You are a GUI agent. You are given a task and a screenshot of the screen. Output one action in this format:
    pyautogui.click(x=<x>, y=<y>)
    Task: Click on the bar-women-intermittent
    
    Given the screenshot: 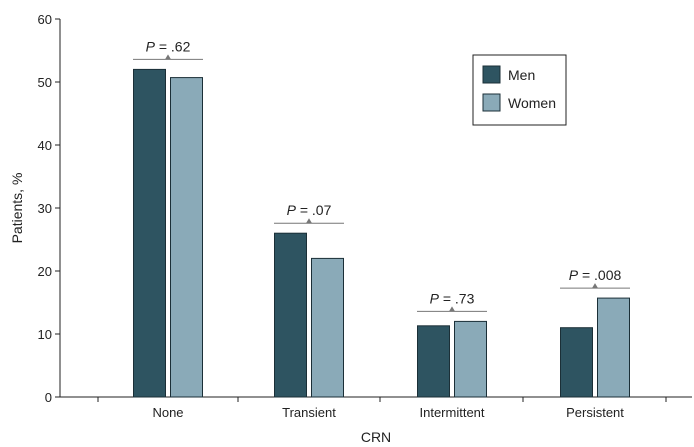 What is the action you would take?
    pyautogui.click(x=470, y=359)
    